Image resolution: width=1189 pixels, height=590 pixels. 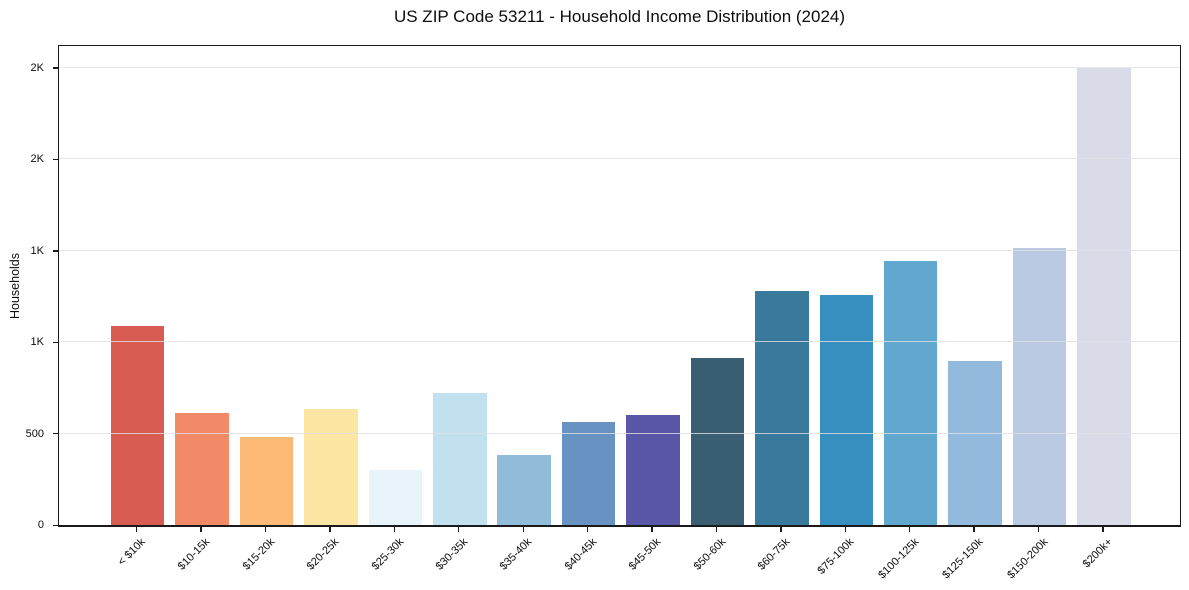 I want to click on x-tick-label: $20-25k, so click(x=323, y=554).